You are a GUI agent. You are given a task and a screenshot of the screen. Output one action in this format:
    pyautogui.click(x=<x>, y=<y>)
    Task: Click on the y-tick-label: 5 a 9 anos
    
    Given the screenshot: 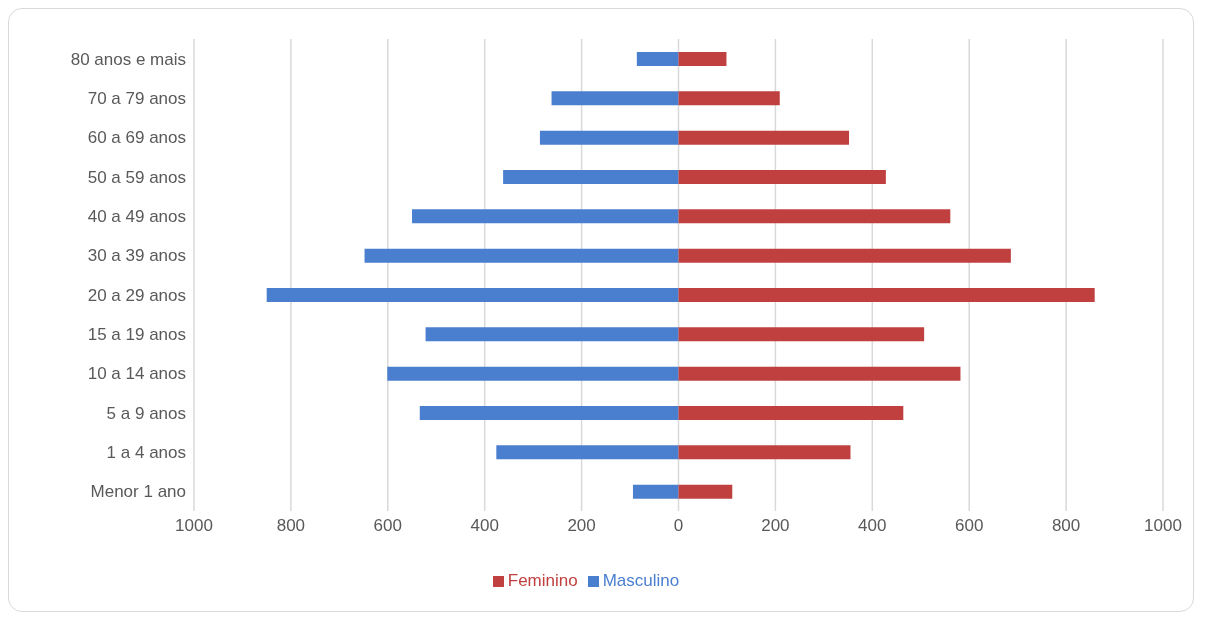 What is the action you would take?
    pyautogui.click(x=146, y=413)
    